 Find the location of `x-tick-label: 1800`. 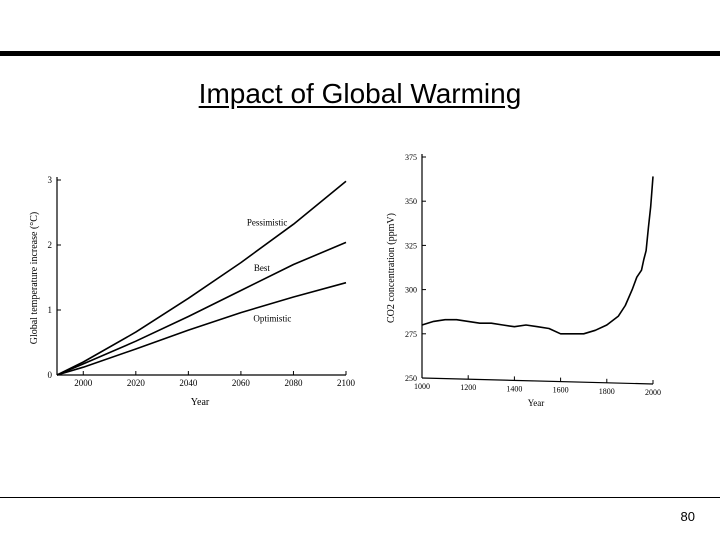

x-tick-label: 1800 is located at coordinates (607, 391).